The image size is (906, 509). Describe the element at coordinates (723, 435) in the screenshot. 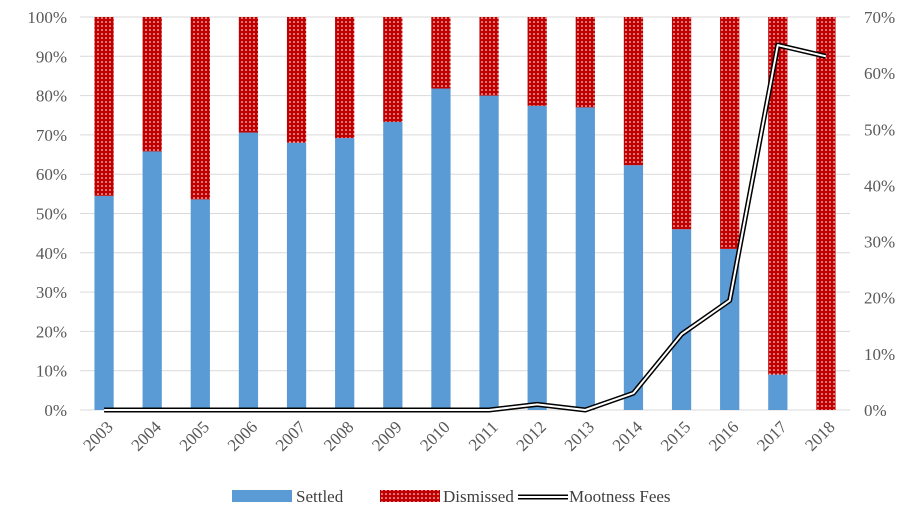

I see `x-tick-label: 2016` at that location.